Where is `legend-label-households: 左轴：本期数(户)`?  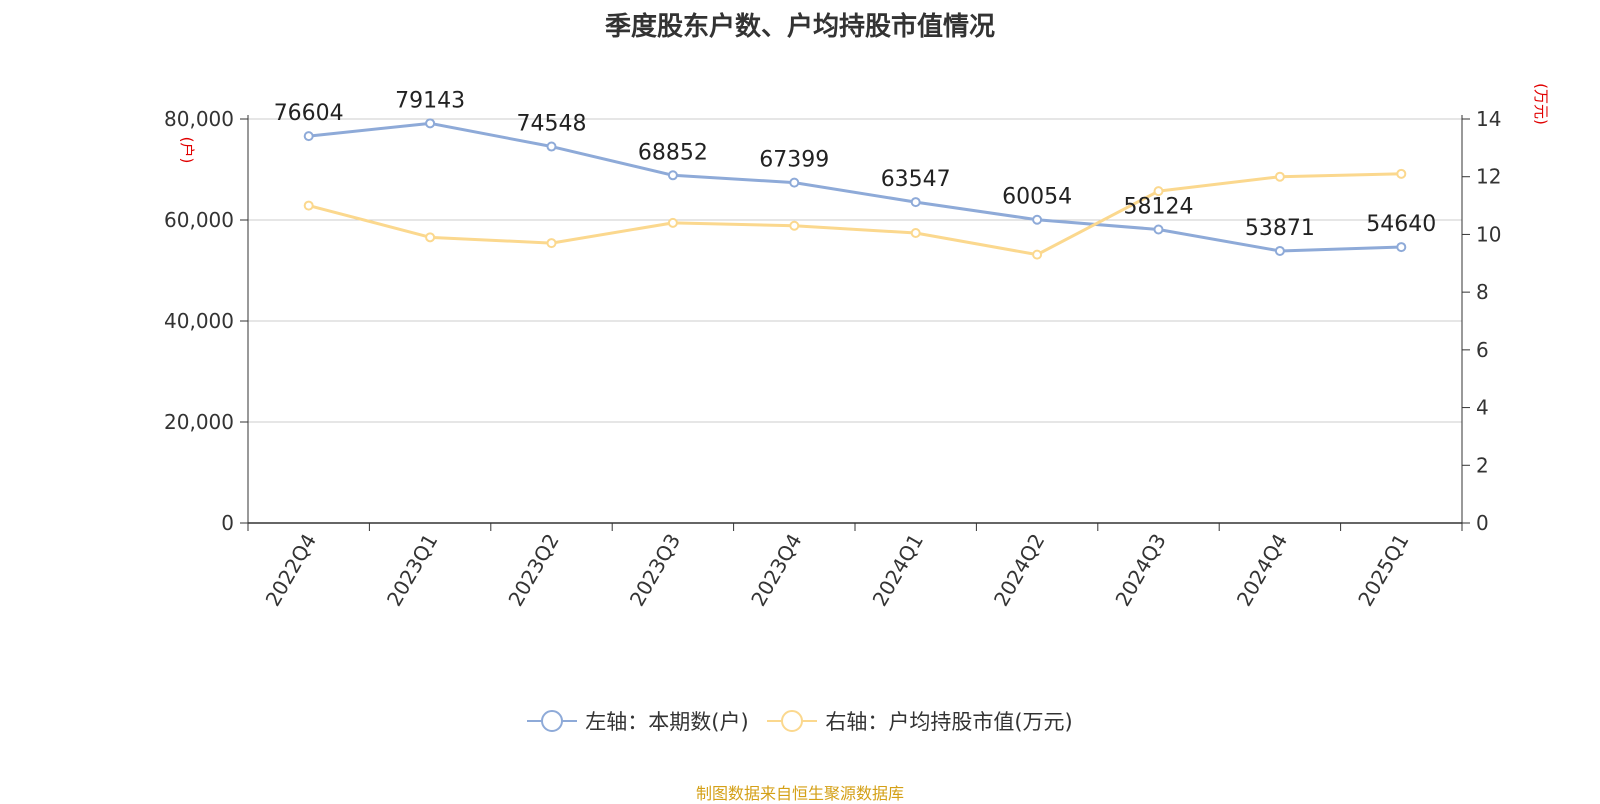
legend-label-households: 左轴：本期数(户) is located at coordinates (667, 722).